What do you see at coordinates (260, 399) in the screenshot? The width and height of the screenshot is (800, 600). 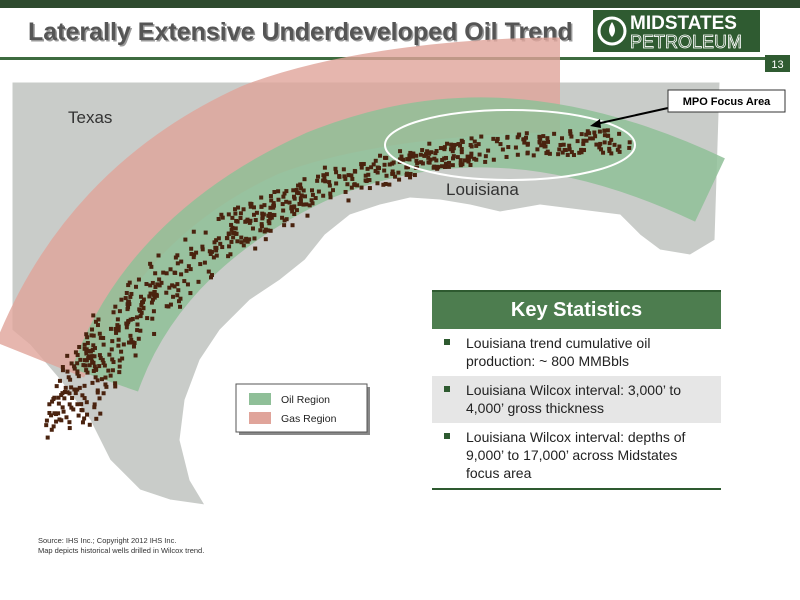 I see `legend-swatch` at bounding box center [260, 399].